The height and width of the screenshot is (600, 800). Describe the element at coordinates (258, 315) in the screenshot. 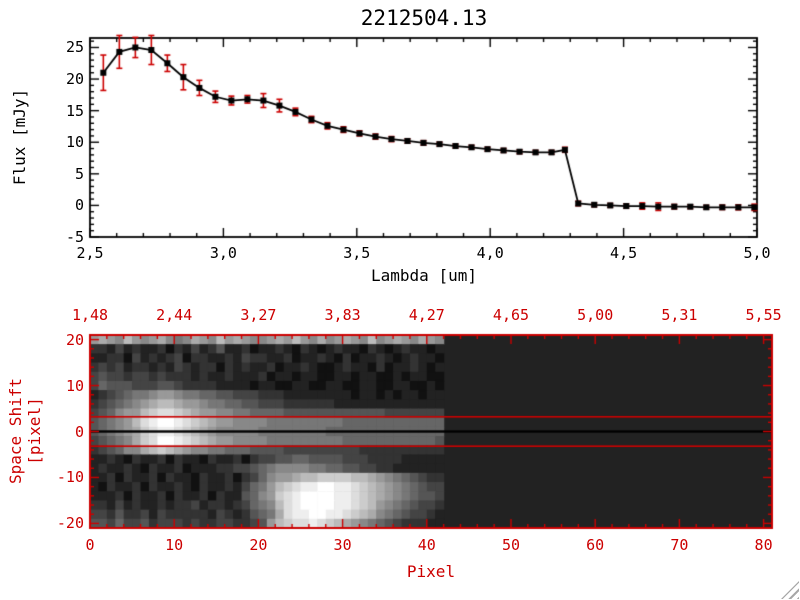

I see `wavelength-top-label: 3,27` at that location.